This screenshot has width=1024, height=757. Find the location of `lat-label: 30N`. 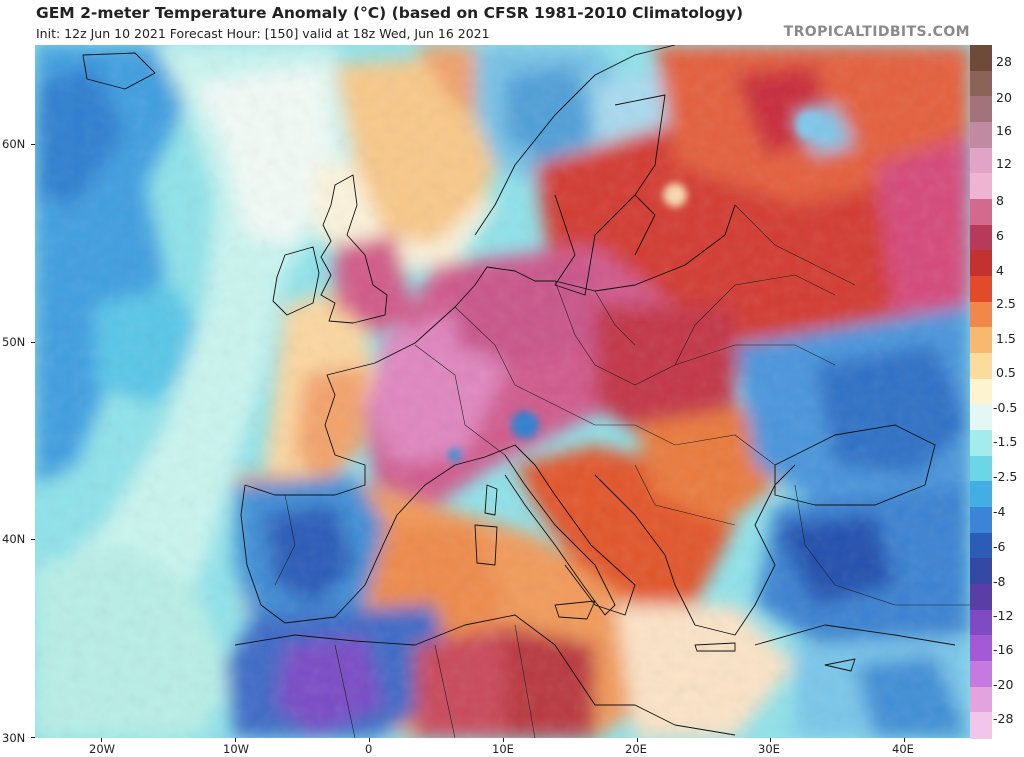

lat-label: 30N is located at coordinates (14, 738).